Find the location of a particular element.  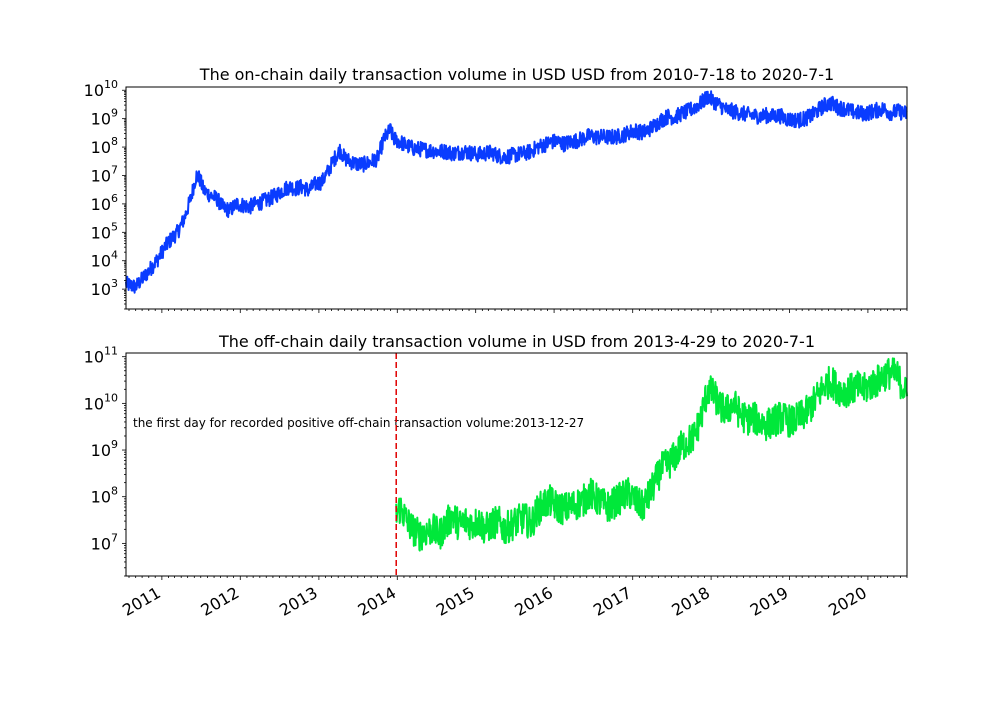

y-tick-label: 10³ is located at coordinates (104, 288).